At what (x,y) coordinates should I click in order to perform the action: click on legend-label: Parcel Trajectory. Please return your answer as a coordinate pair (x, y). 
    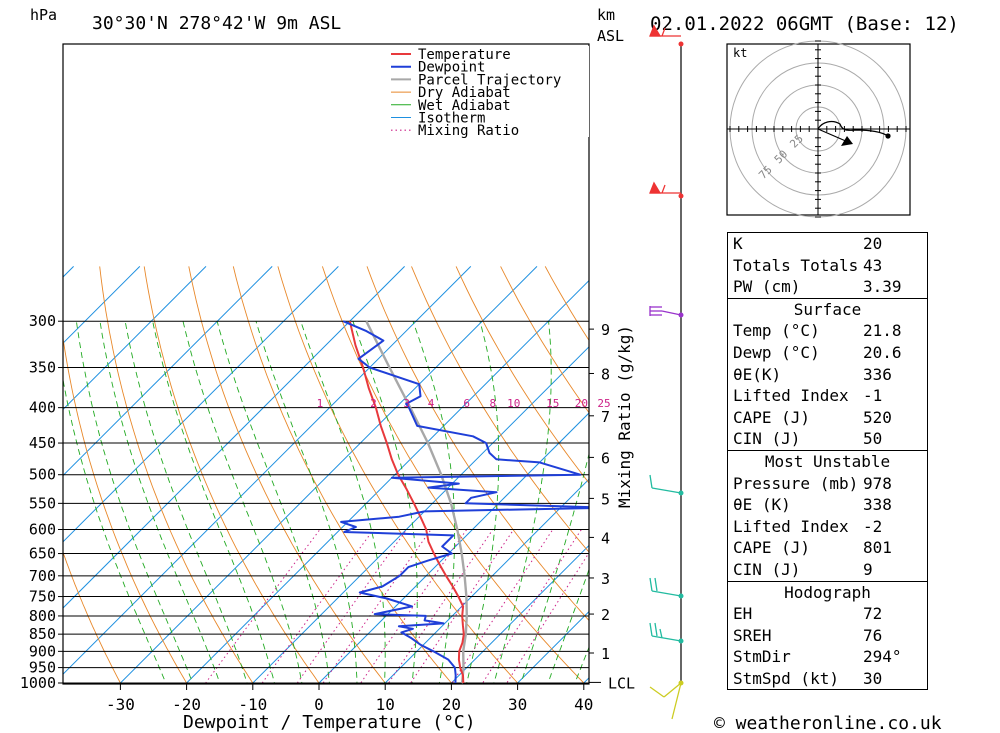
    Looking at the image, I should click on (489, 80).